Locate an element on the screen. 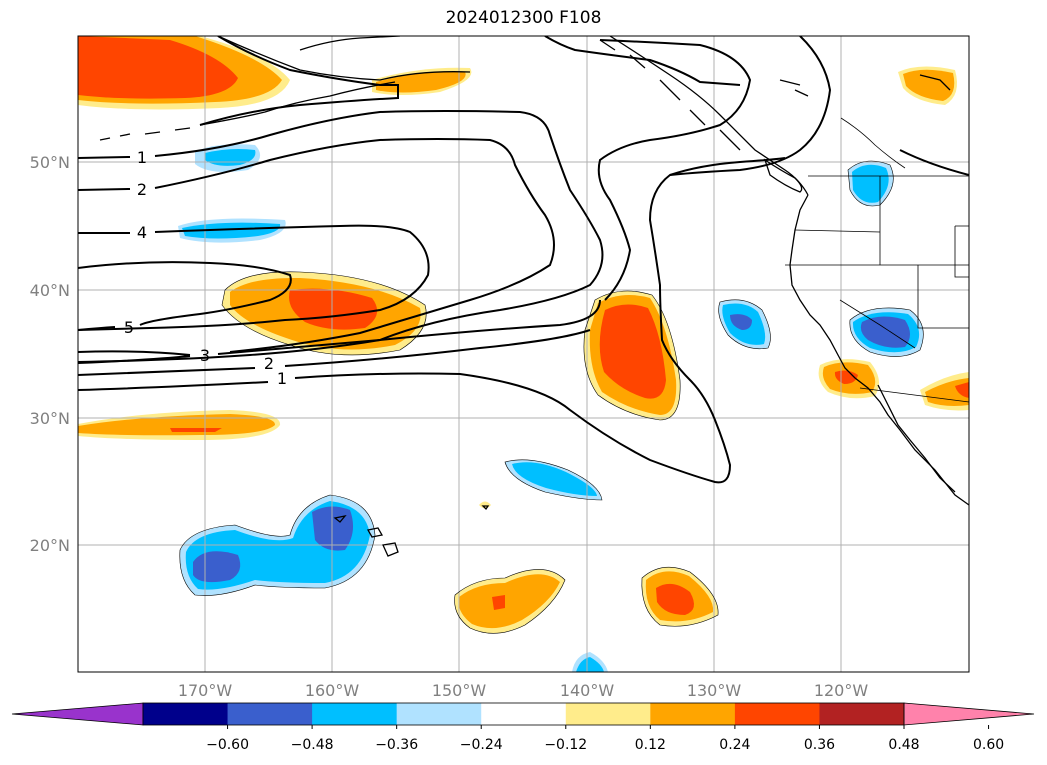 The height and width of the screenshot is (765, 1047). colorbar-label: −0.36 is located at coordinates (396, 745).